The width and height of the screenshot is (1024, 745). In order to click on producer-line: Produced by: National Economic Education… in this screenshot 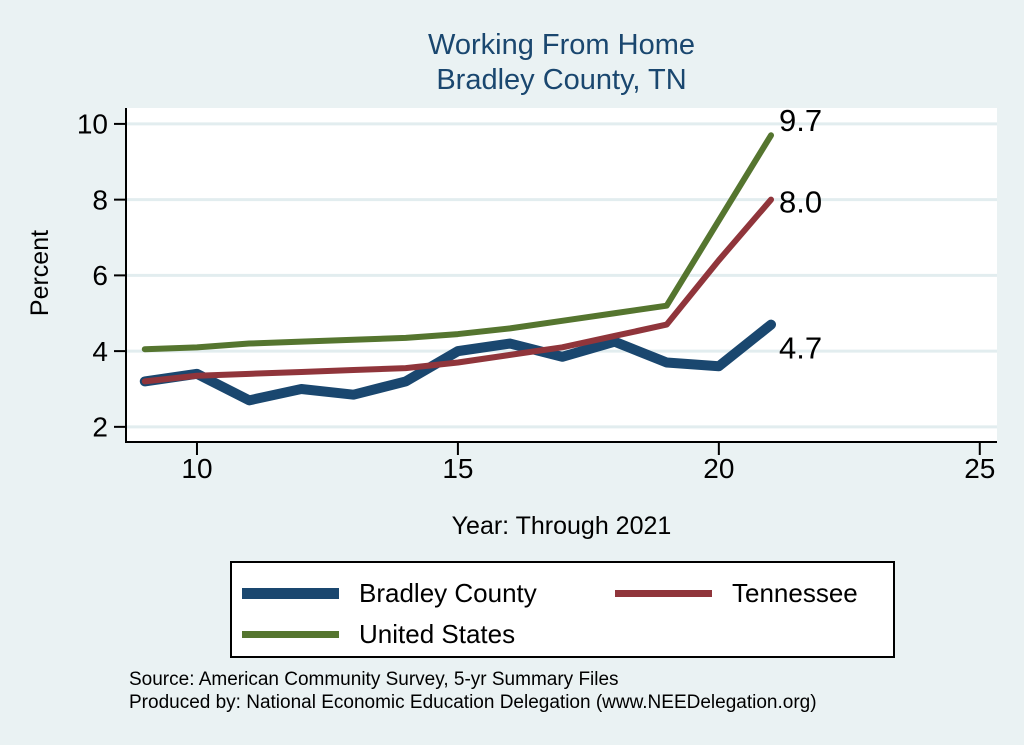, I will do `click(473, 702)`.